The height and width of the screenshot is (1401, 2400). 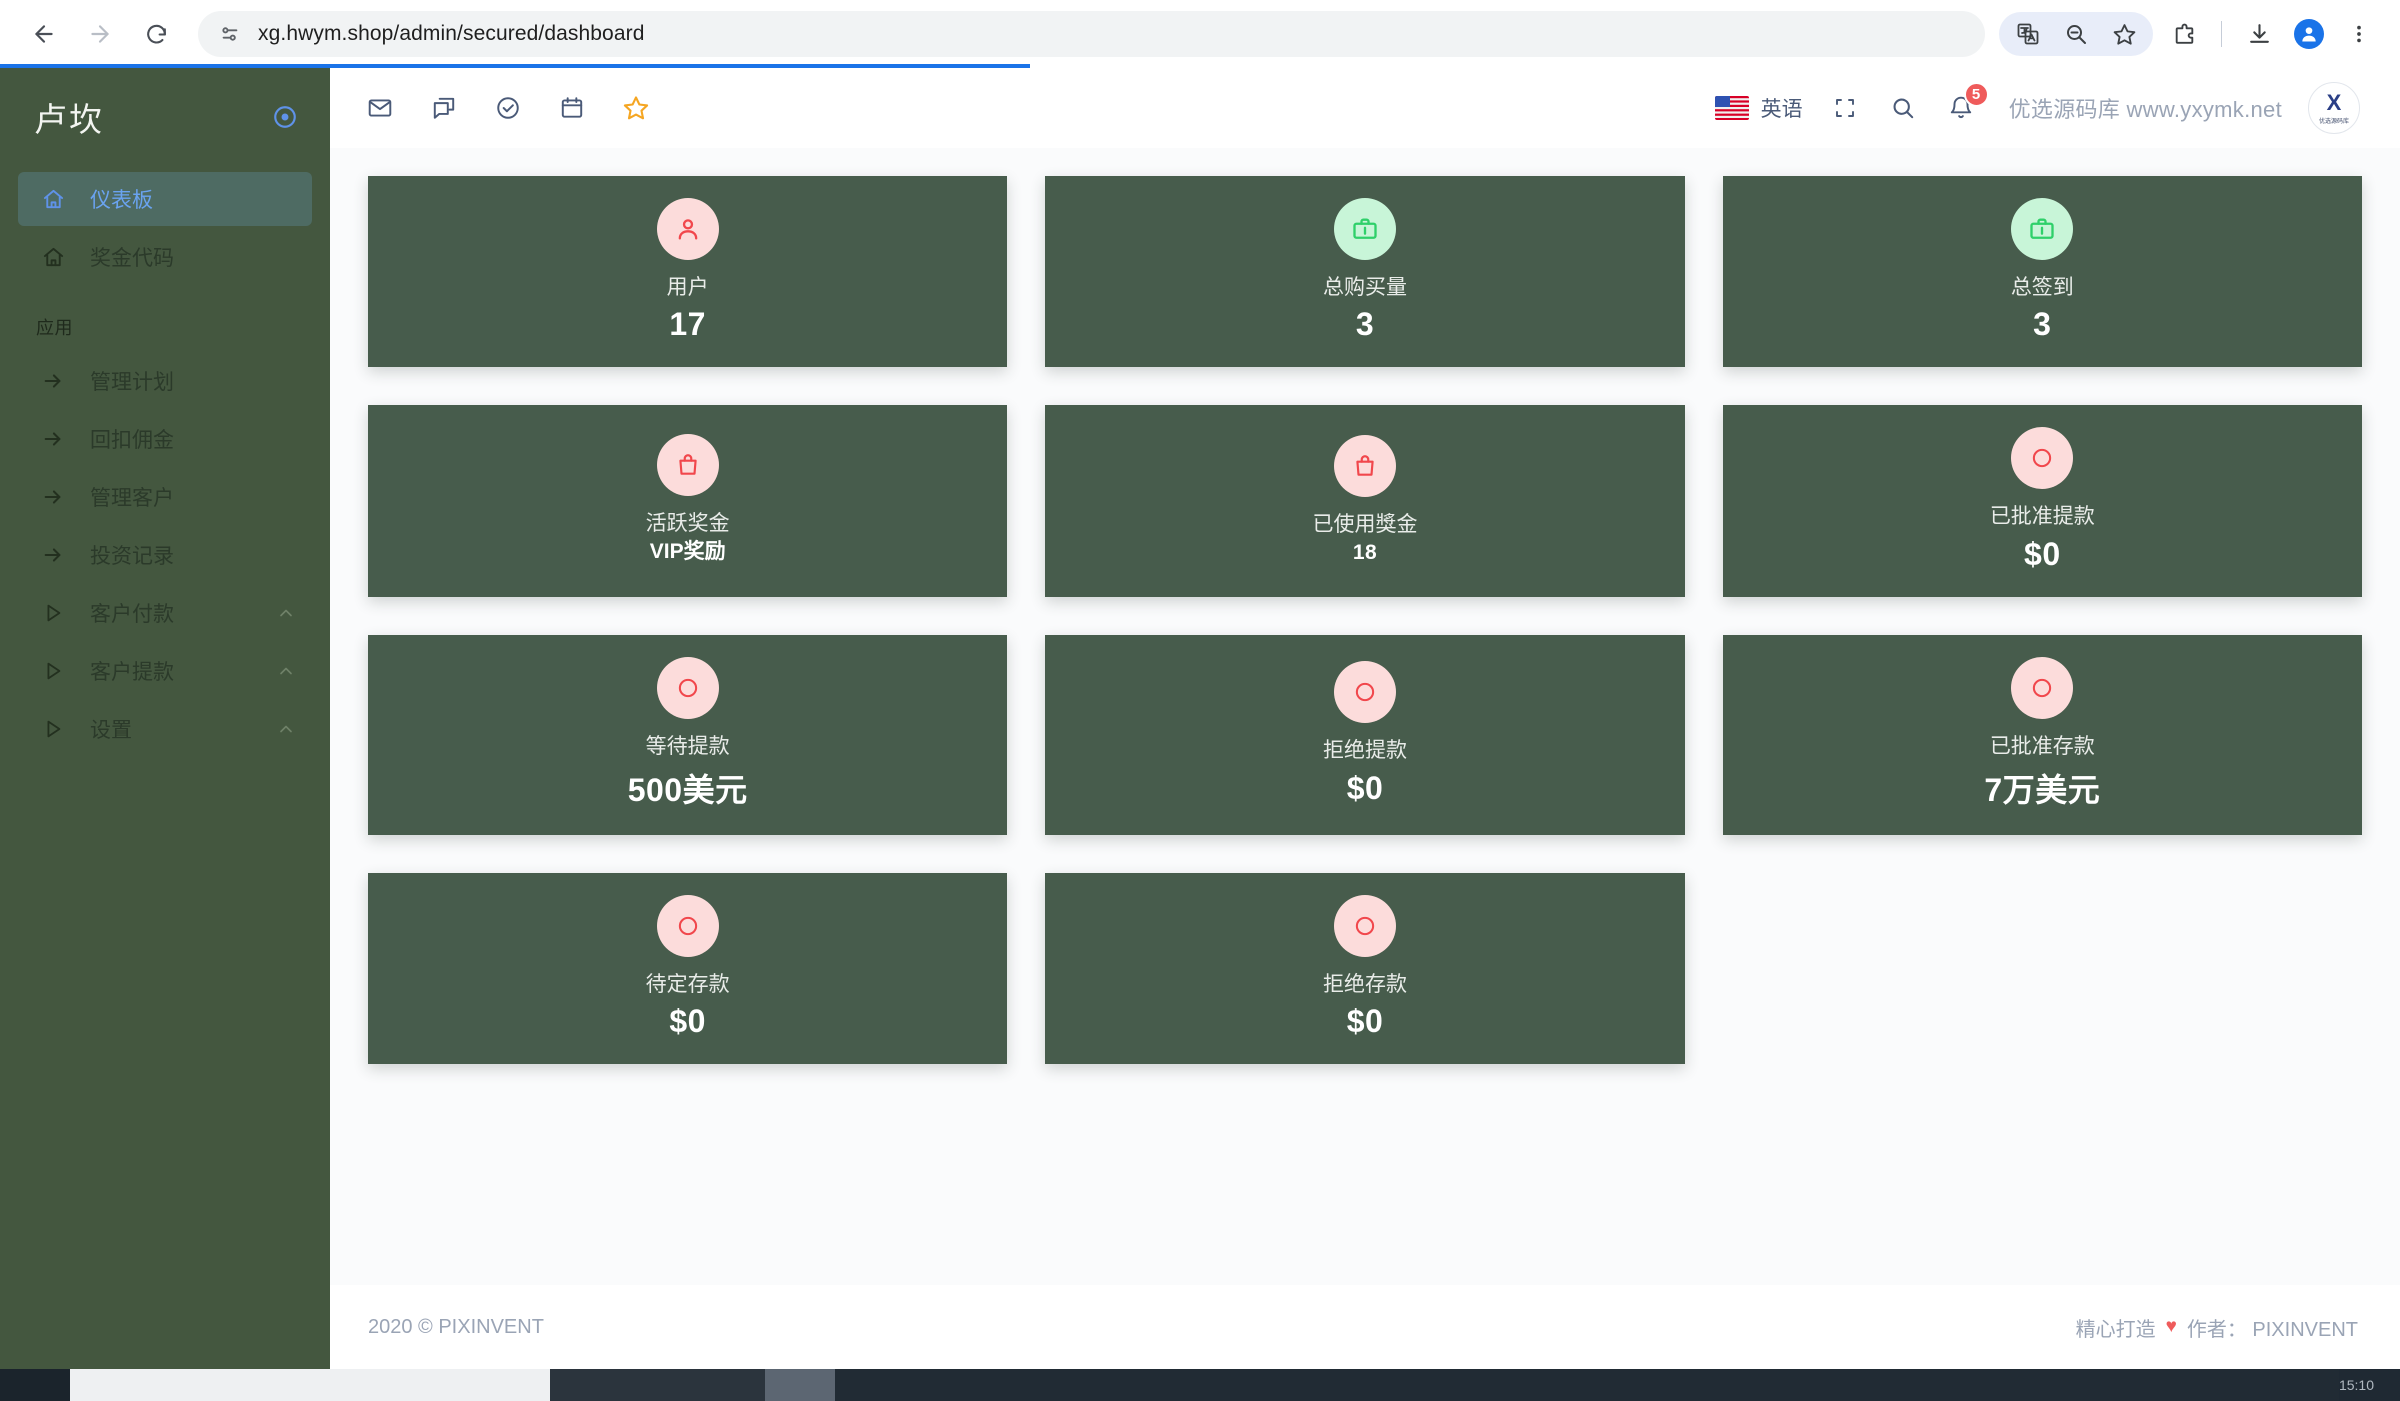 What do you see at coordinates (285, 117) in the screenshot?
I see `menu-collapse-icon` at bounding box center [285, 117].